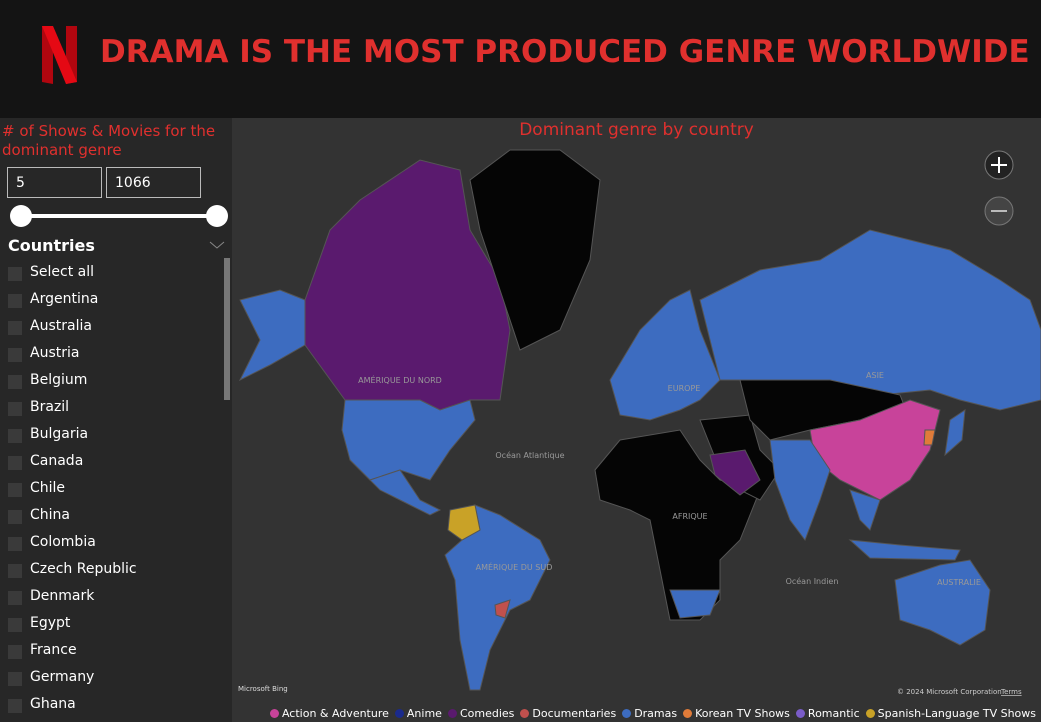 Image resolution: width=1041 pixels, height=722 pixels. What do you see at coordinates (636, 130) in the screenshot?
I see `map-title: Dominant genre by country` at bounding box center [636, 130].